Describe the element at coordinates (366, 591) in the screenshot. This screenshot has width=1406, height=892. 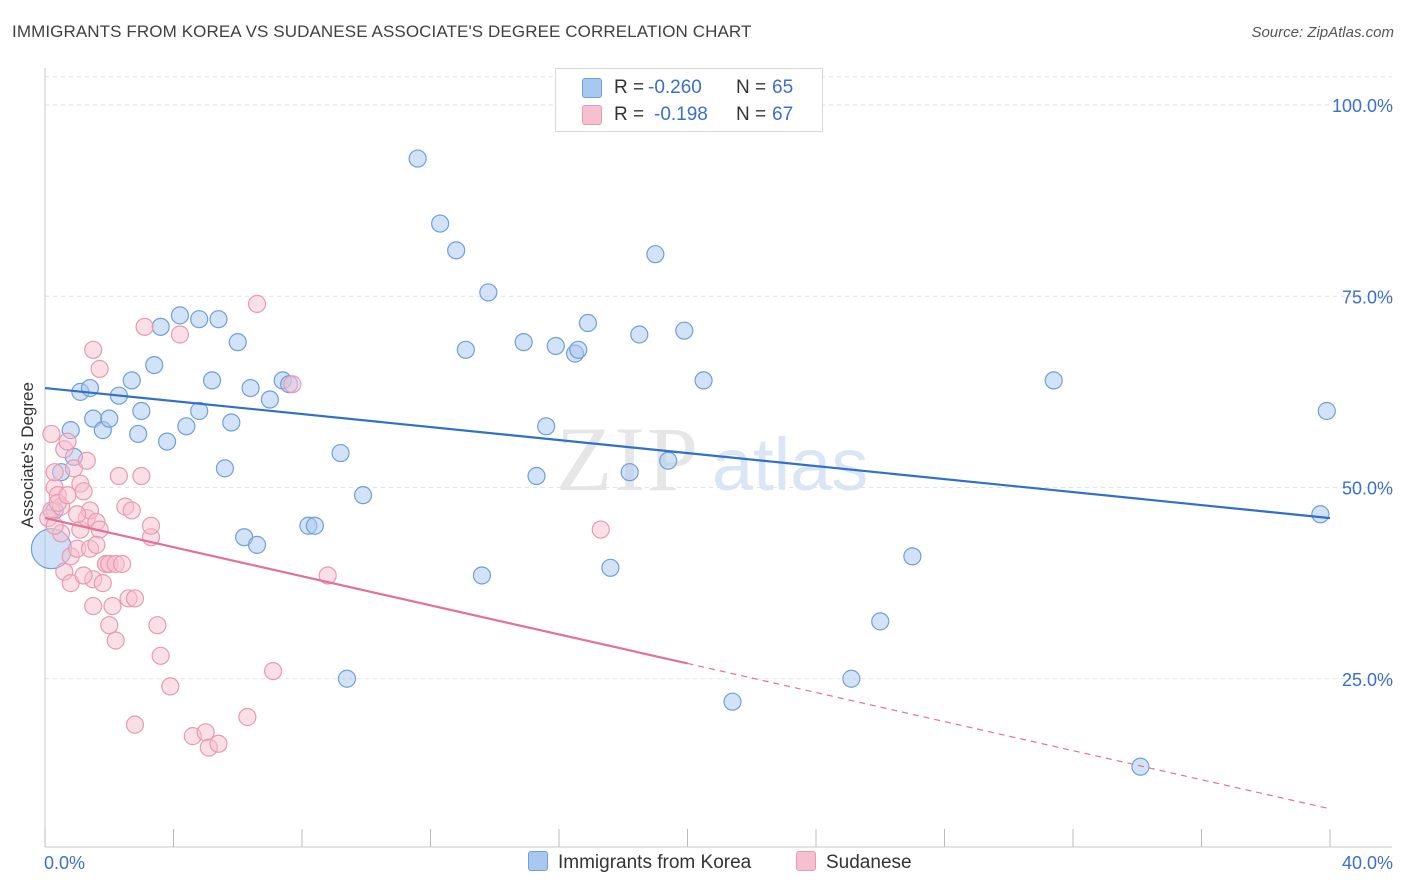
I see `trend-line-sudanese` at that location.